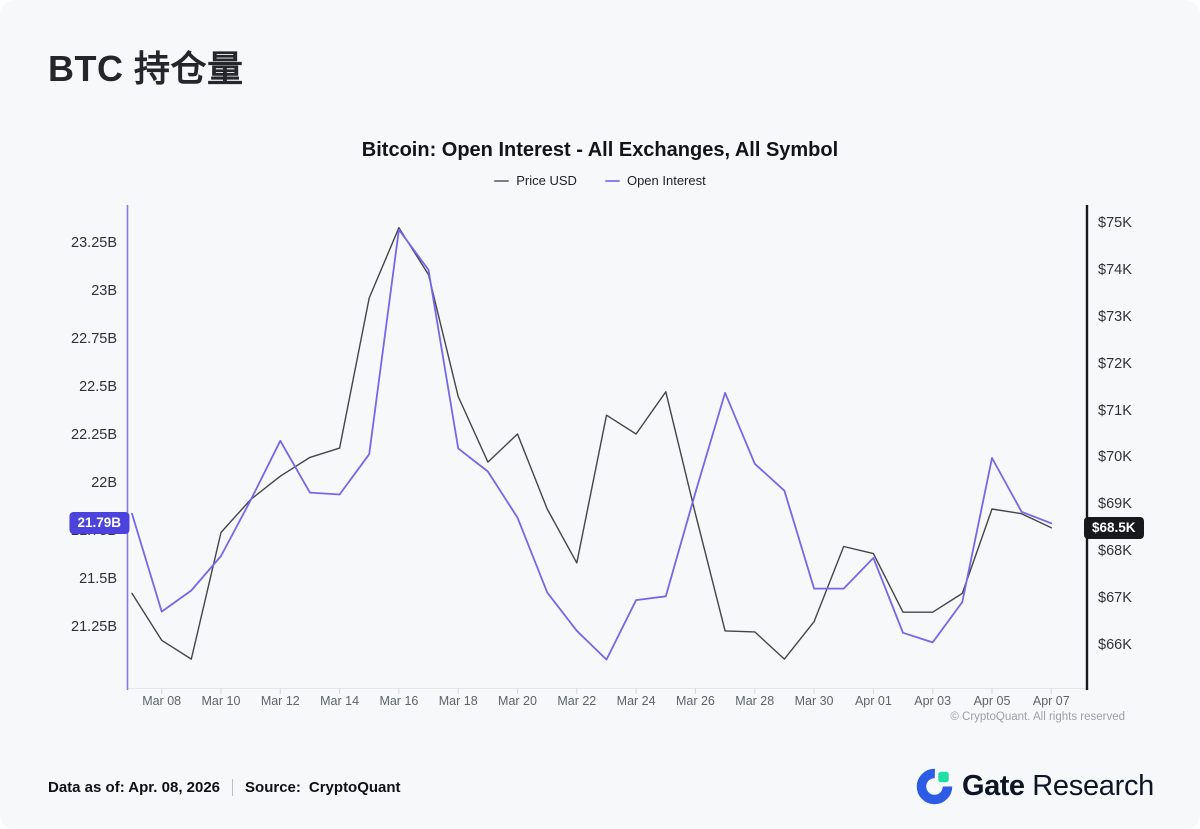 This screenshot has width=1200, height=829. I want to click on price-current-badge: $68.5K, so click(1114, 527).